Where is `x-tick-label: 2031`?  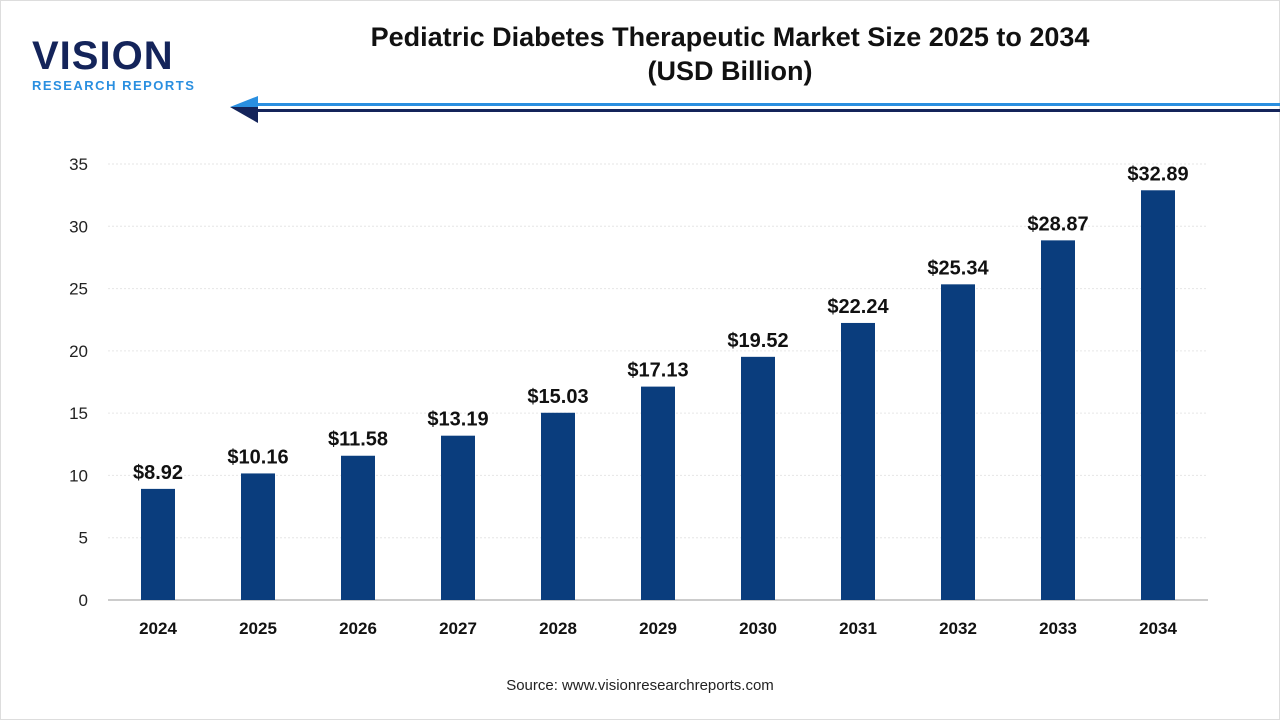 x-tick-label: 2031 is located at coordinates (858, 628).